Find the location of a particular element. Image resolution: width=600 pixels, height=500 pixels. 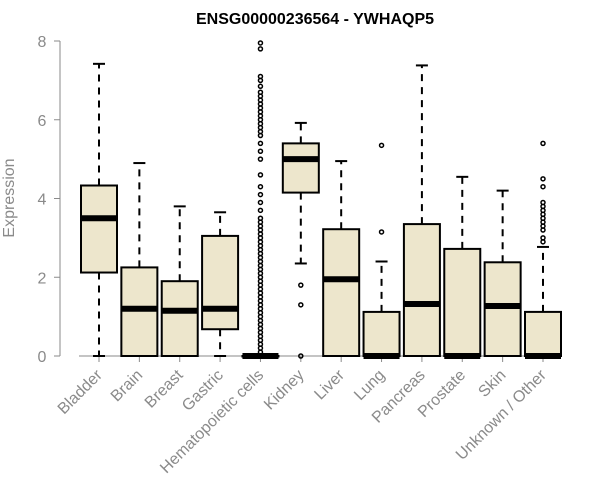

y-axis-ticks: 0 2 4 6 8 is located at coordinates (49, 200).